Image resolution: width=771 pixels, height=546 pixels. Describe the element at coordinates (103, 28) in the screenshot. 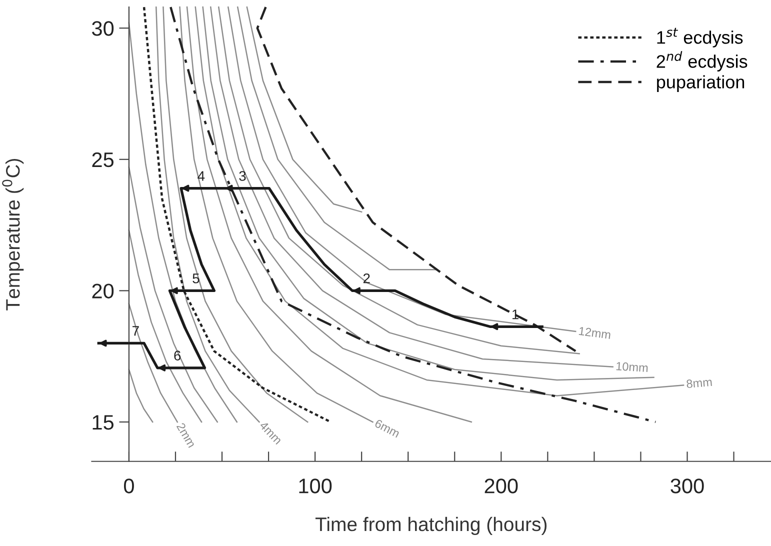

I see `y-tick-label: 30` at that location.